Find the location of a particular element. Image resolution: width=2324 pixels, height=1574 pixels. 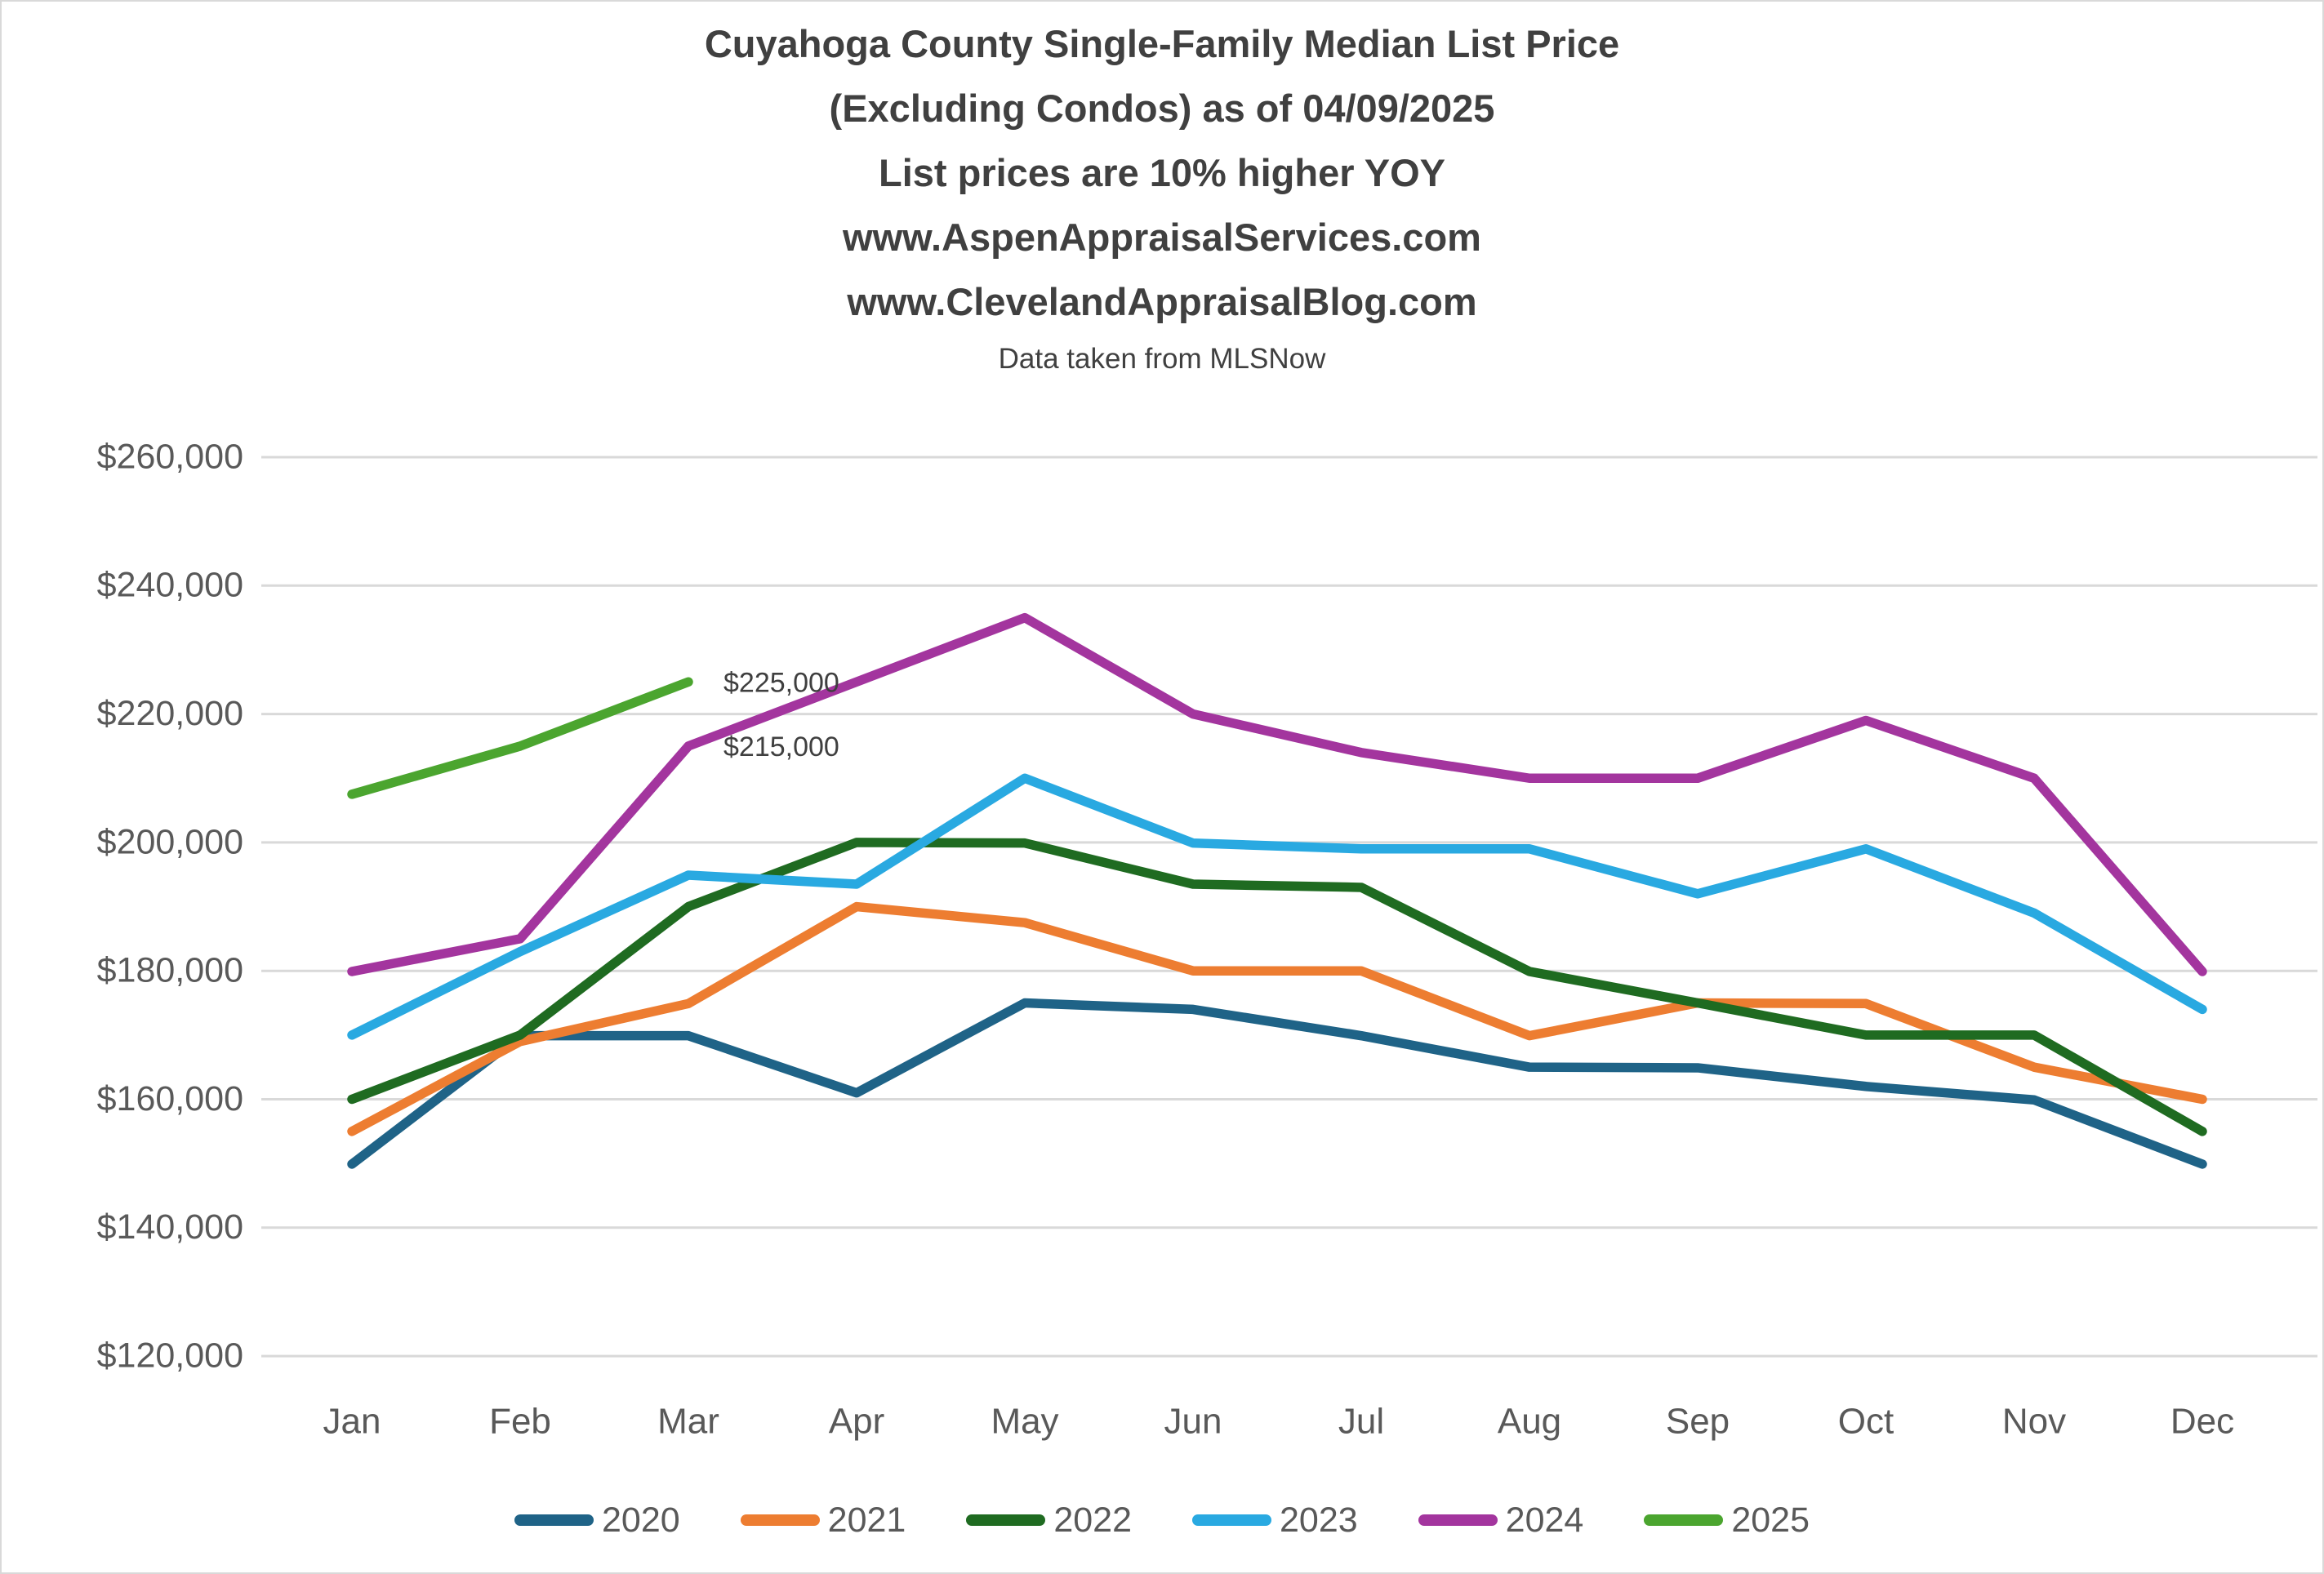

x-axis-tick-label-aug: Aug is located at coordinates (1529, 1422).